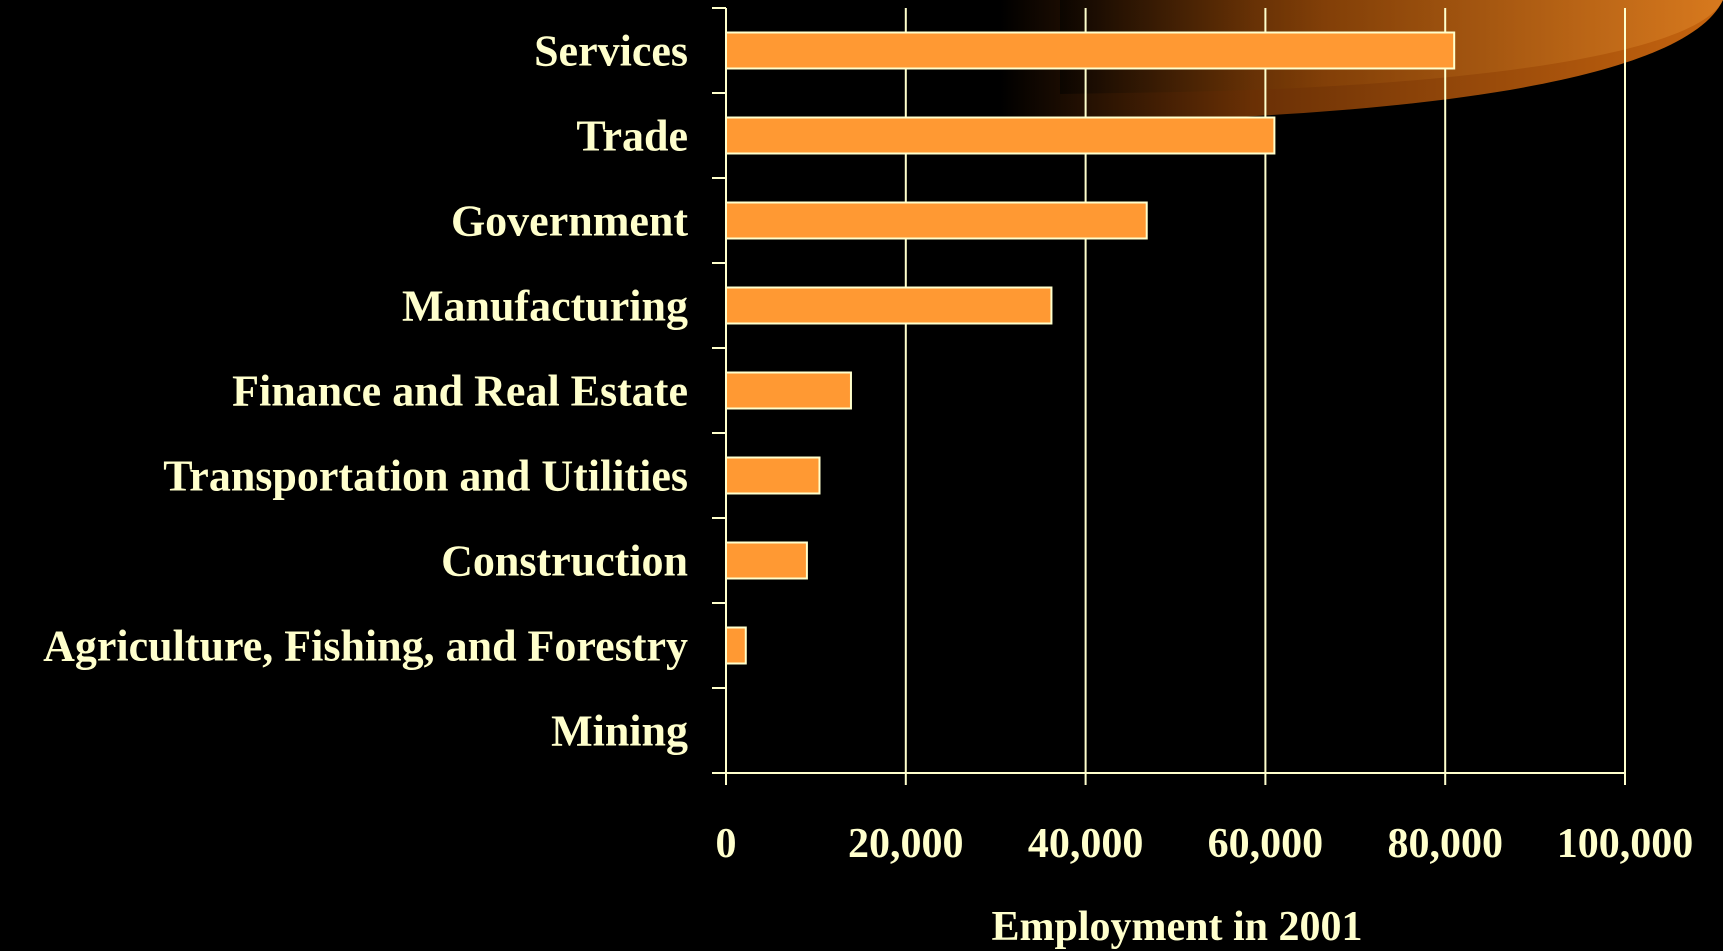 Image resolution: width=1723 pixels, height=951 pixels. Describe the element at coordinates (1445, 844) in the screenshot. I see `x-tick-label: 80,000` at that location.